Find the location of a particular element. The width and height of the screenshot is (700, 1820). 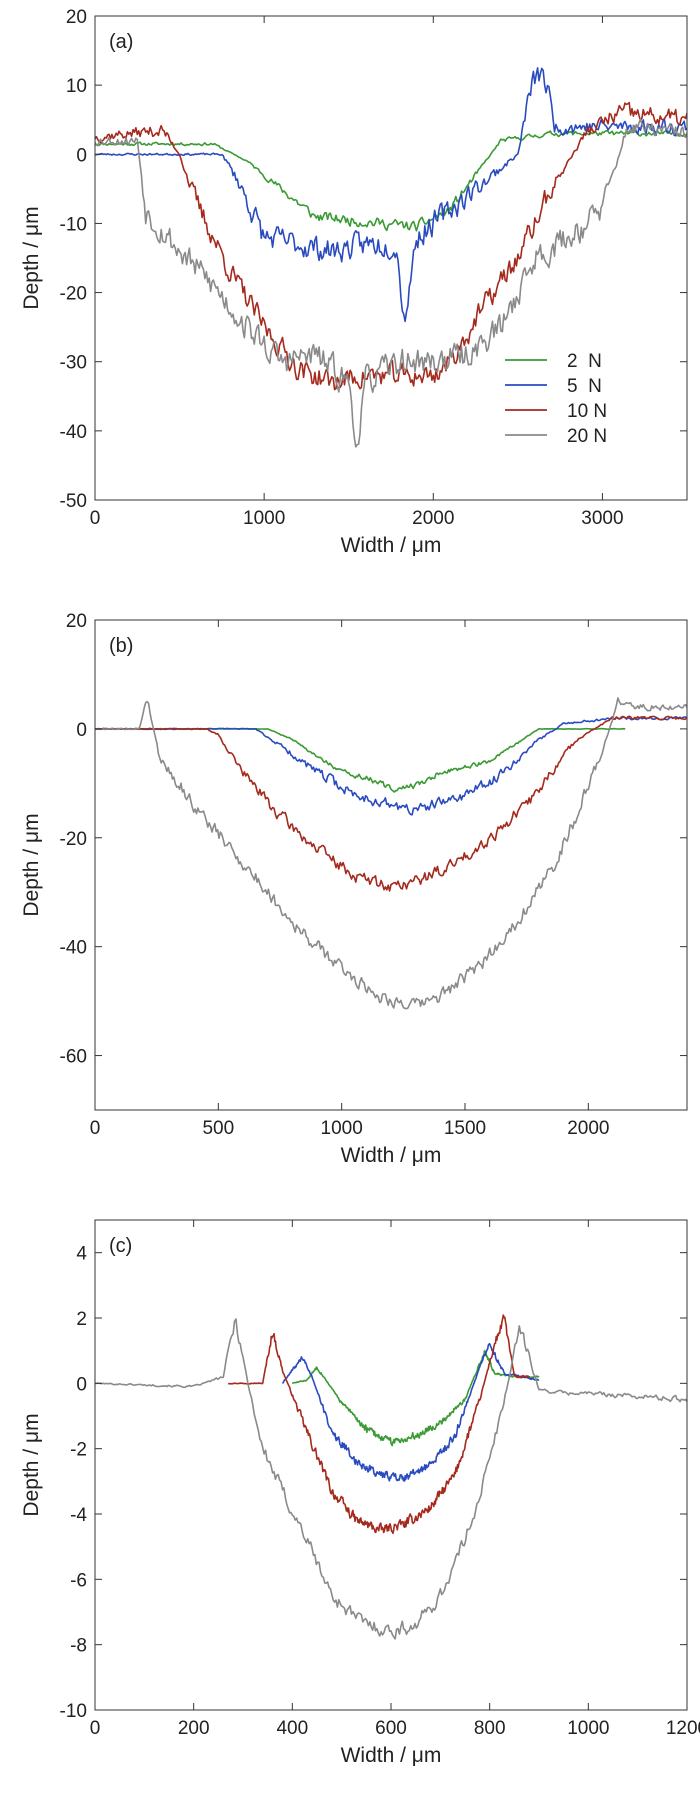

x-tick-label: 1500 is located at coordinates (465, 1128).